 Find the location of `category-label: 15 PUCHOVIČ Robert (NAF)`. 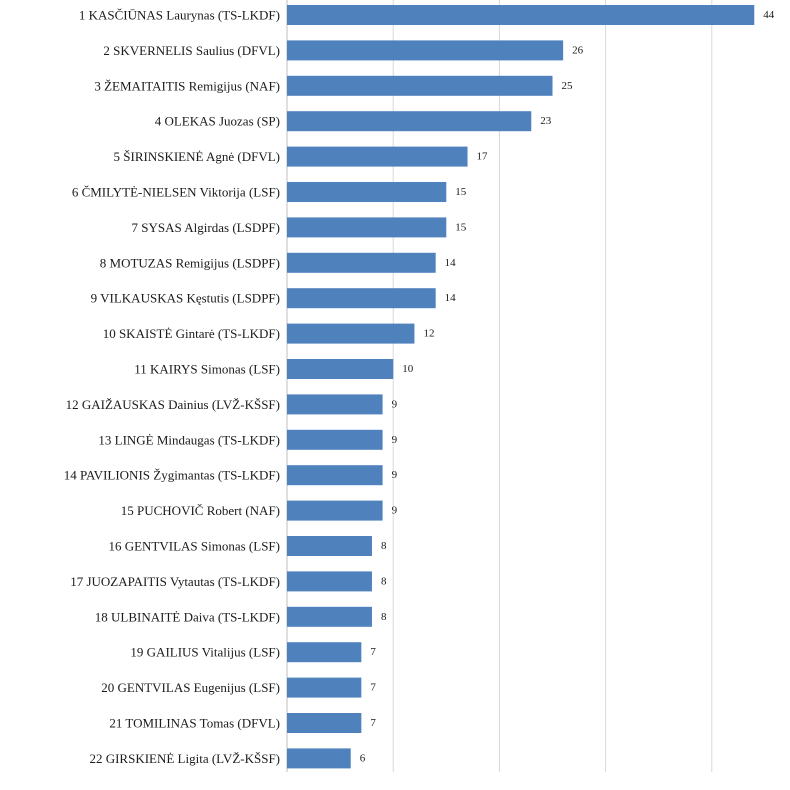

category-label: 15 PUCHOVIČ Robert (NAF) is located at coordinates (200, 510).